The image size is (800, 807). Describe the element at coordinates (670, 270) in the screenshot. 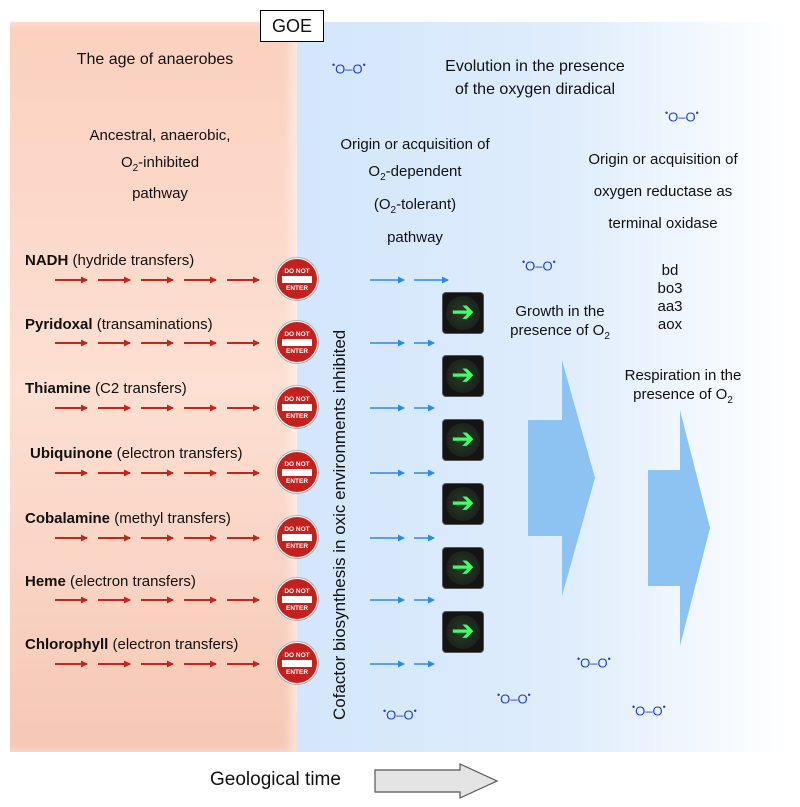

I see `oxidase-bd: bd` at that location.